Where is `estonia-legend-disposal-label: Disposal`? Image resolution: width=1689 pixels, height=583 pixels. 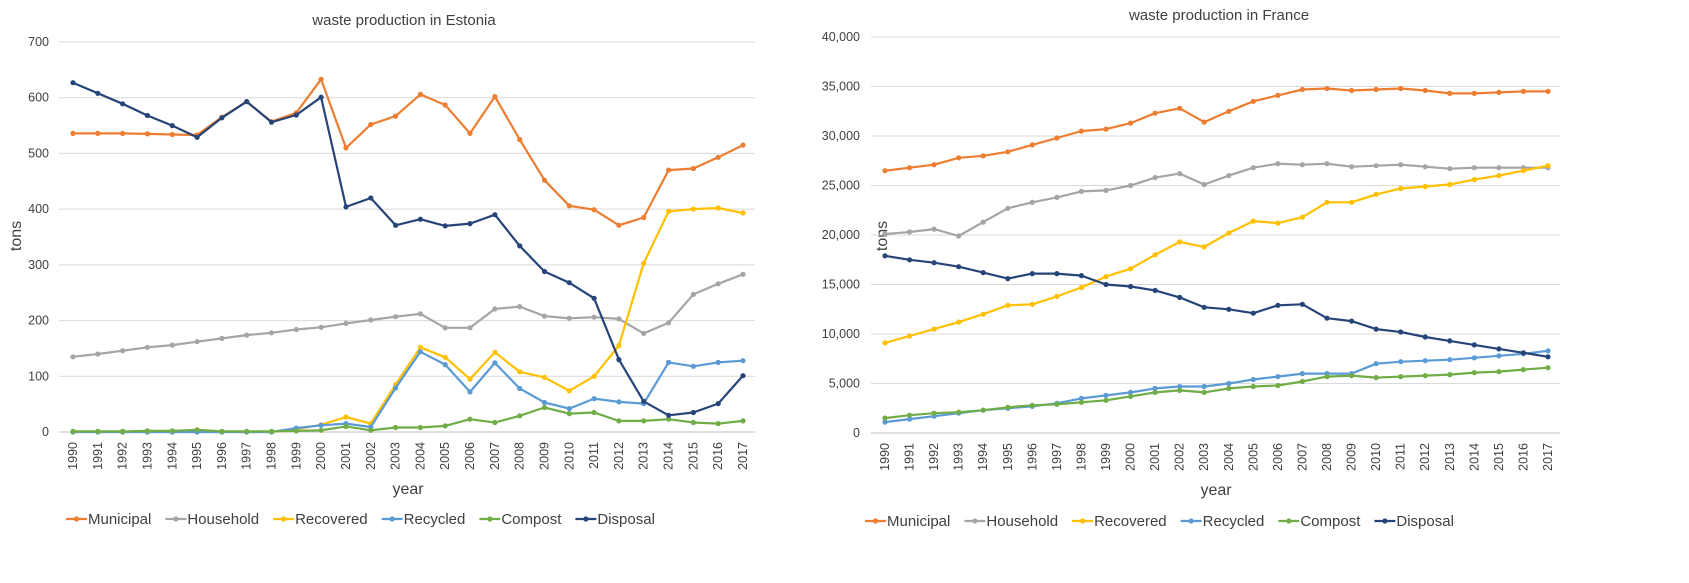
estonia-legend-disposal-label: Disposal is located at coordinates (626, 519).